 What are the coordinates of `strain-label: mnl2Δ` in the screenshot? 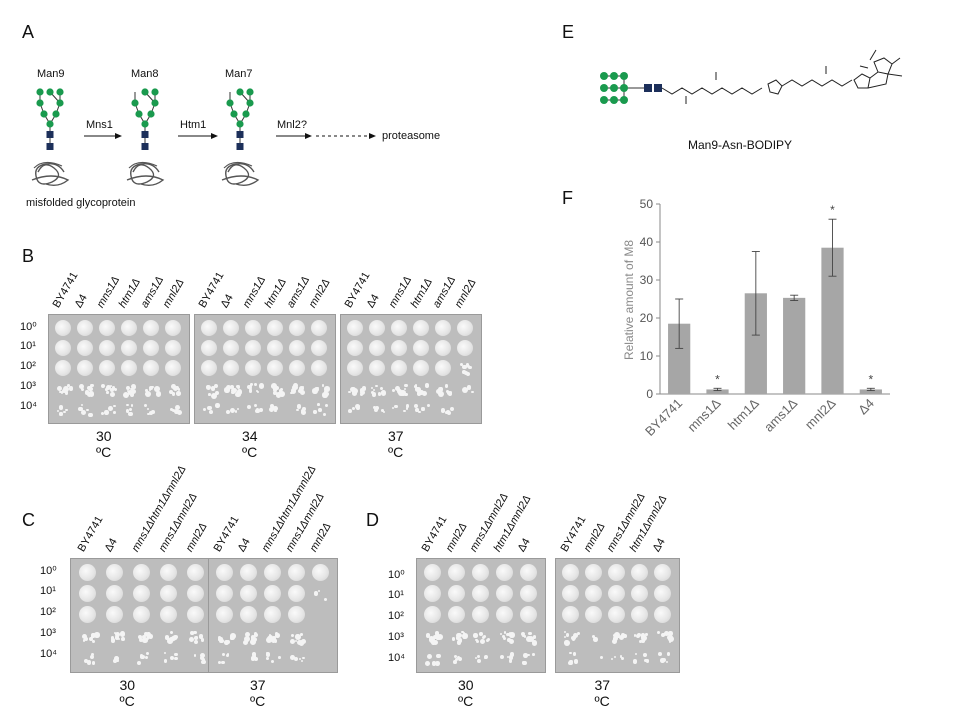 It's located at (320, 537).